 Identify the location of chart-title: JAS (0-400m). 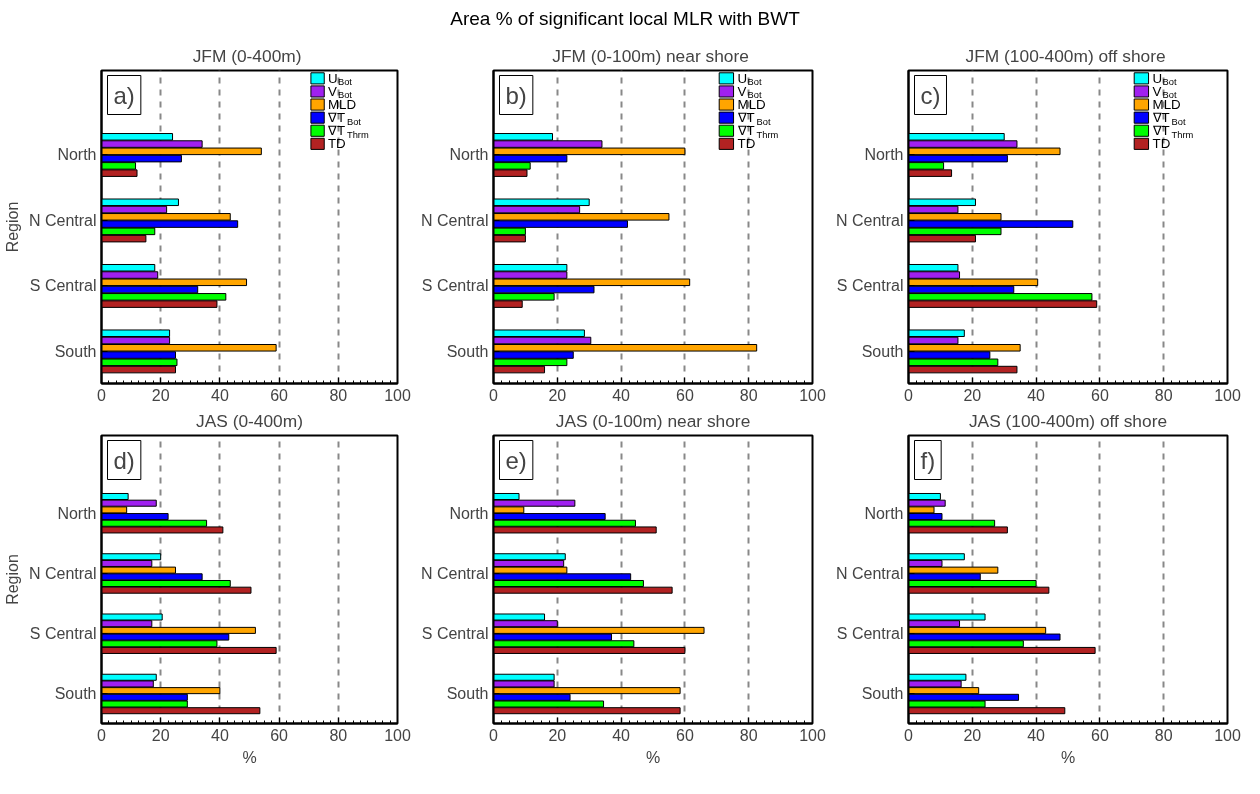
(249, 420).